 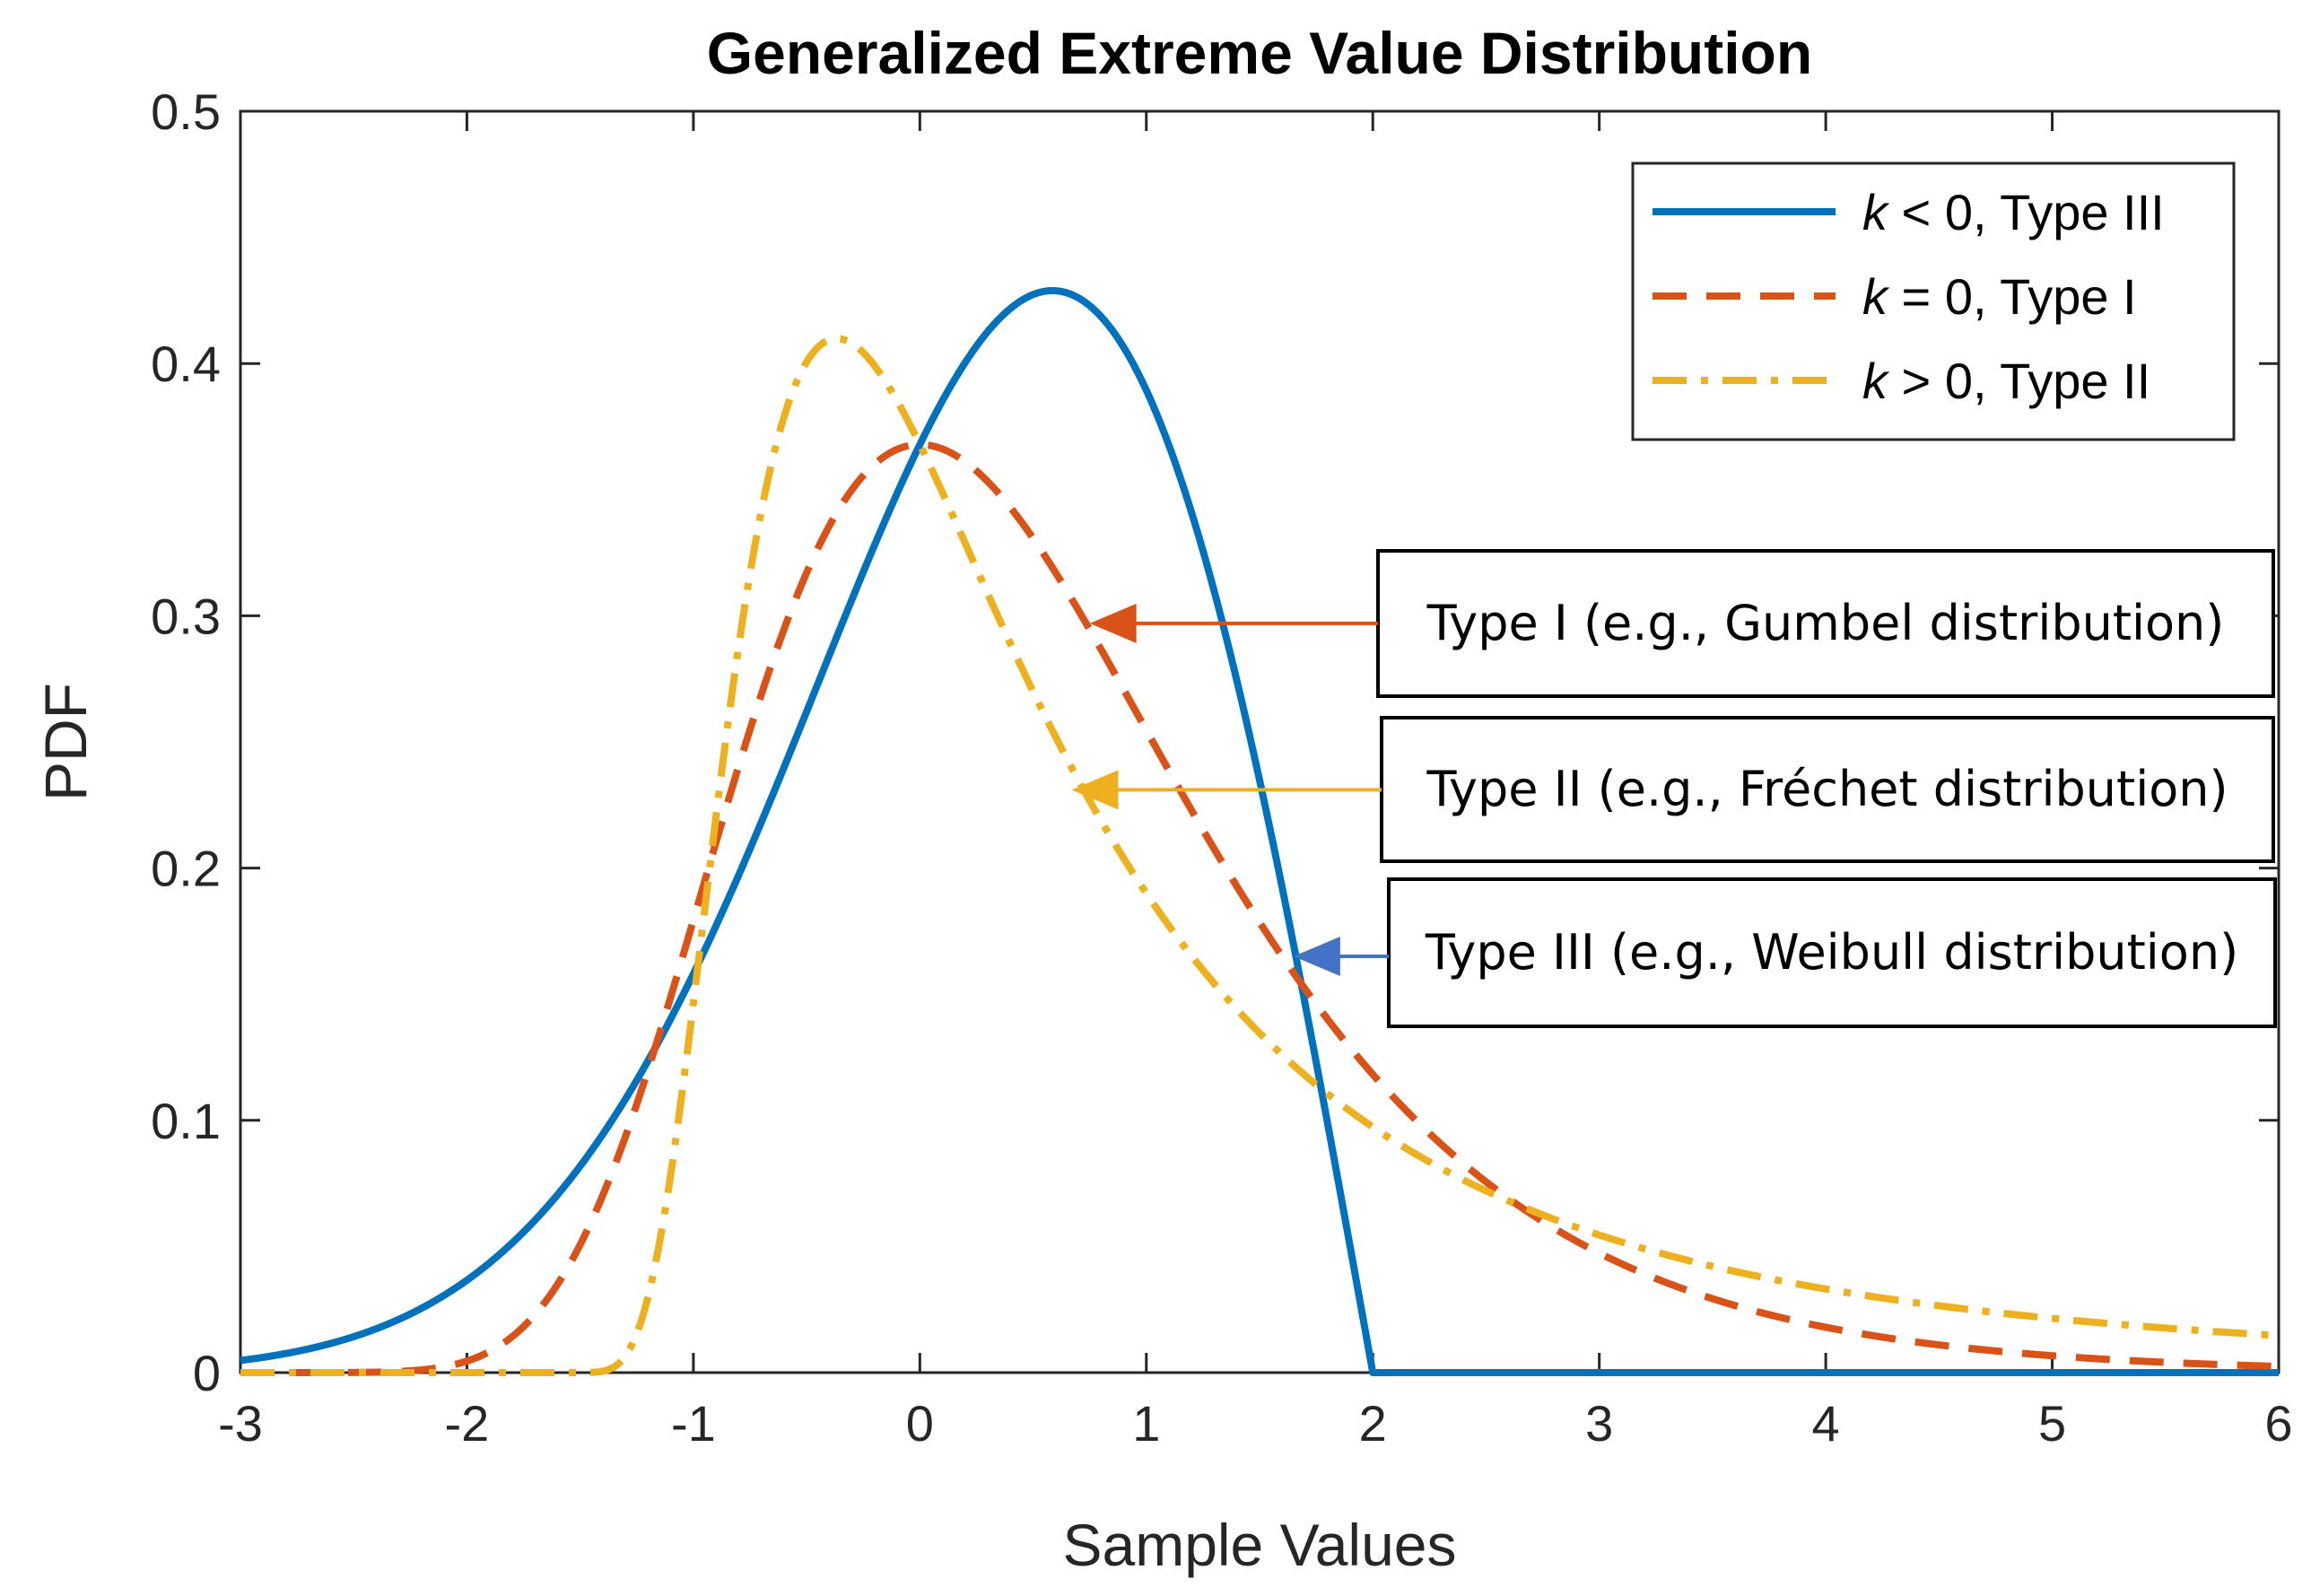 What do you see at coordinates (467, 1423) in the screenshot?
I see `x-tick-label: -2` at bounding box center [467, 1423].